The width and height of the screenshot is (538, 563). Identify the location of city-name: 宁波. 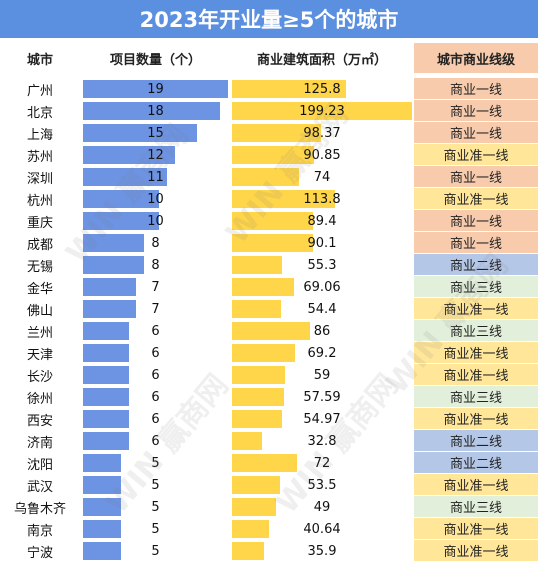
(39, 553).